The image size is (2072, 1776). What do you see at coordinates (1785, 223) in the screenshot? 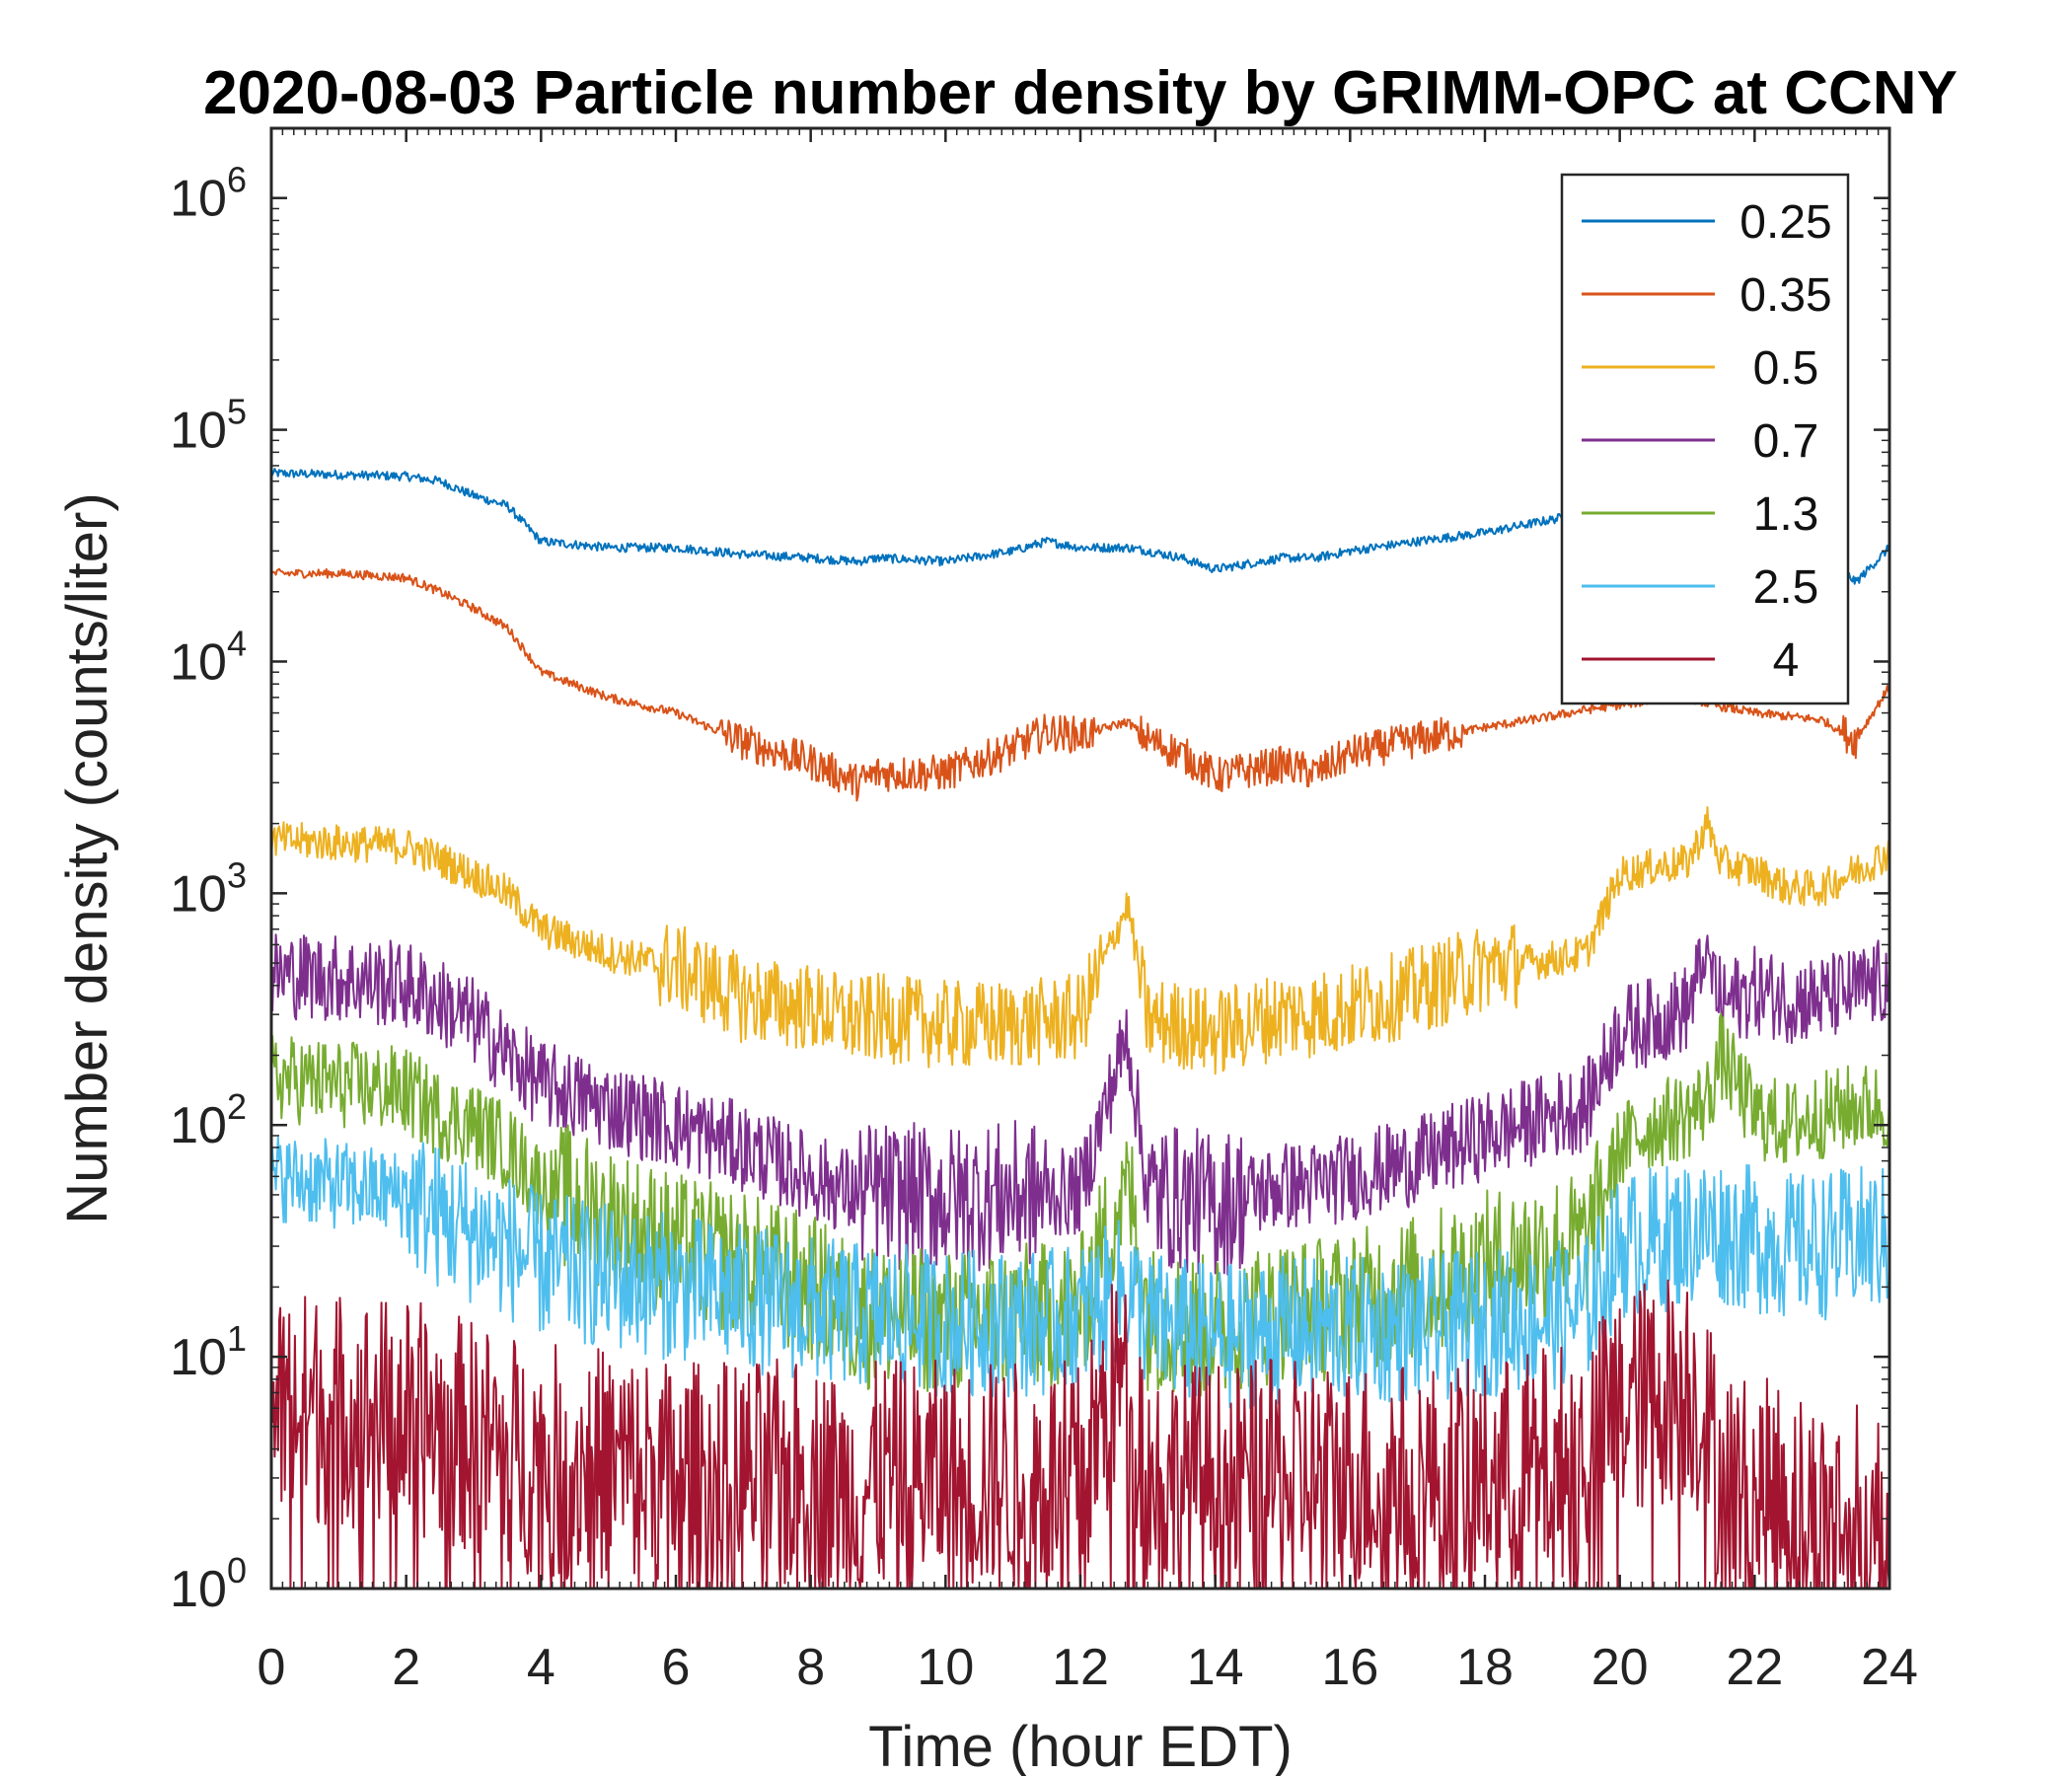
I see `legend-label-0.25: 0.25` at bounding box center [1785, 223].